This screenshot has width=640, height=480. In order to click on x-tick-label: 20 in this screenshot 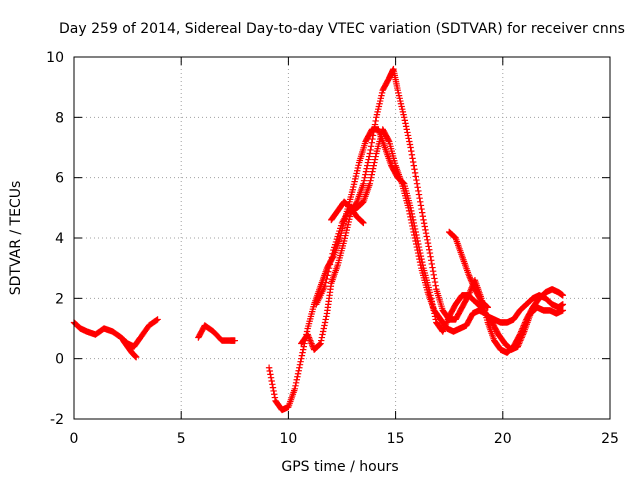, I will do `click(503, 439)`.